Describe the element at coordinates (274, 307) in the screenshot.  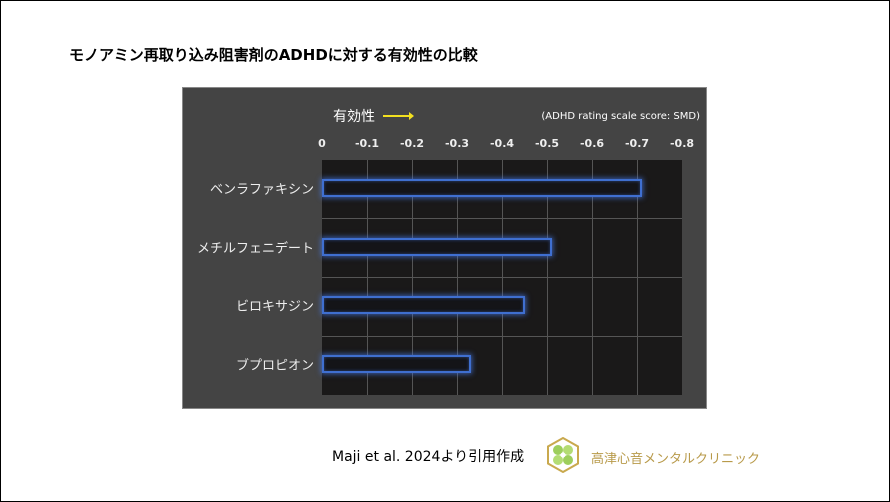
I see `category-label: ビロキサジン` at that location.